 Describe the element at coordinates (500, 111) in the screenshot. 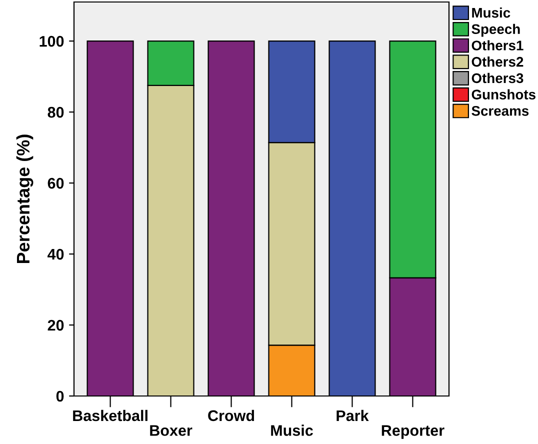

I see `legend-label: Screams` at that location.